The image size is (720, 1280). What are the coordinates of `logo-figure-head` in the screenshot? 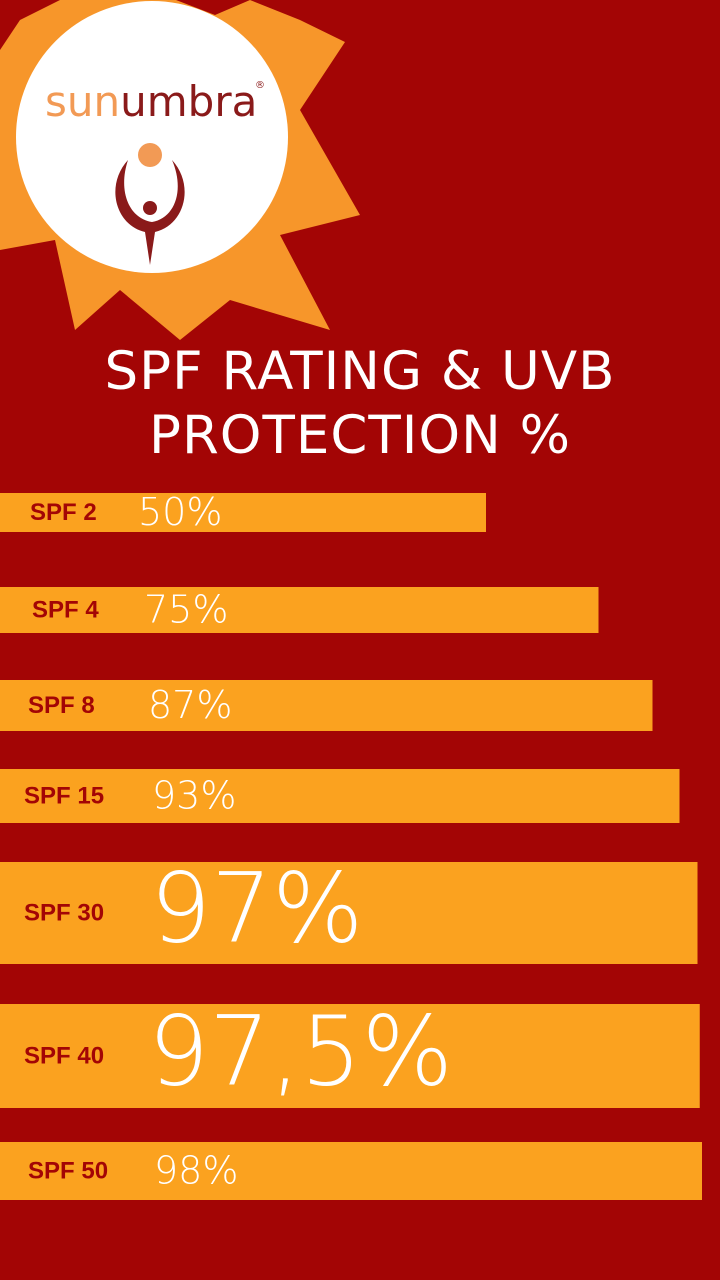 It's located at (150, 208).